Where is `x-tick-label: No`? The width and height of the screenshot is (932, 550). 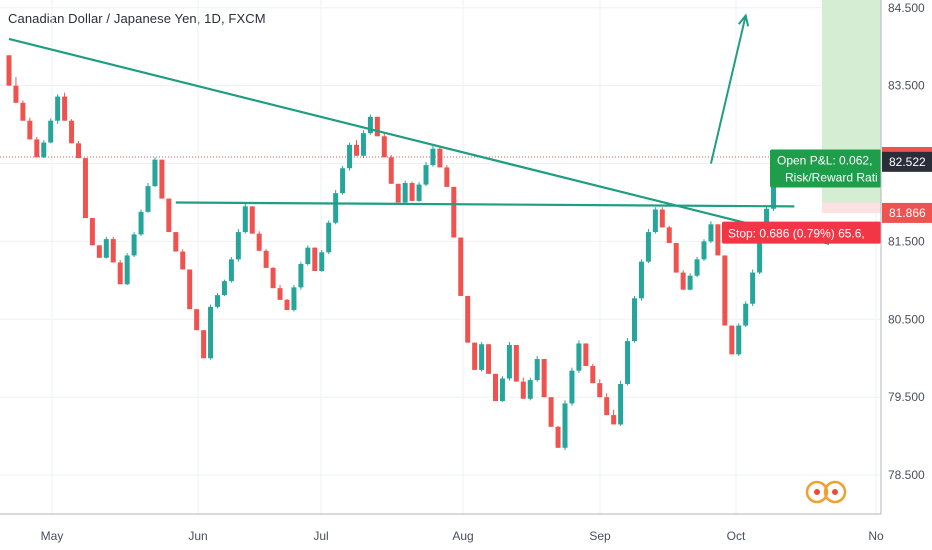 x-tick-label: No is located at coordinates (876, 536).